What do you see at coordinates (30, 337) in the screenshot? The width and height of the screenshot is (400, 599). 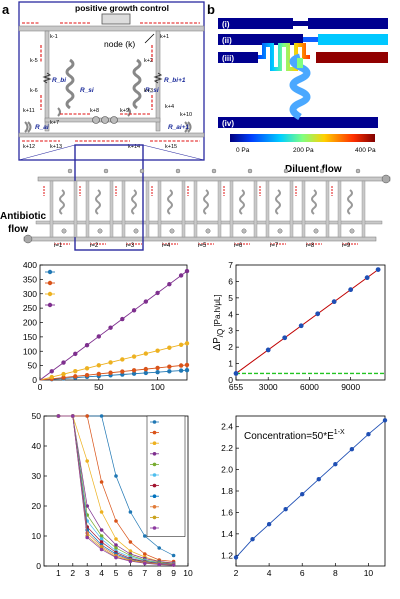 I see `y-tick-label-c-3: 150` at bounding box center [30, 337].